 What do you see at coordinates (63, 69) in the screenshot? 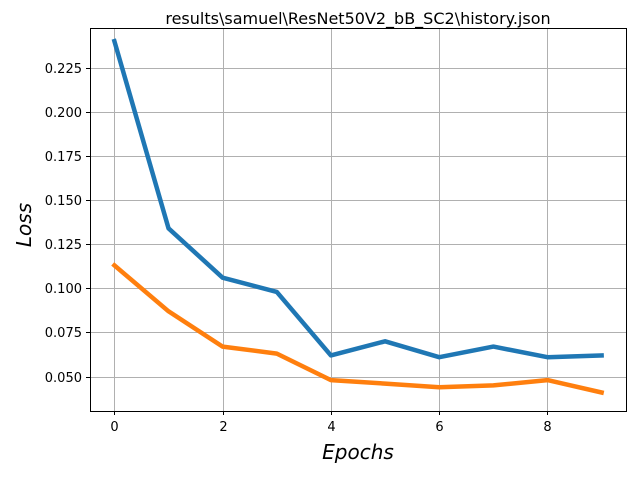
I see `y-tick-label: 0.225` at bounding box center [63, 69].